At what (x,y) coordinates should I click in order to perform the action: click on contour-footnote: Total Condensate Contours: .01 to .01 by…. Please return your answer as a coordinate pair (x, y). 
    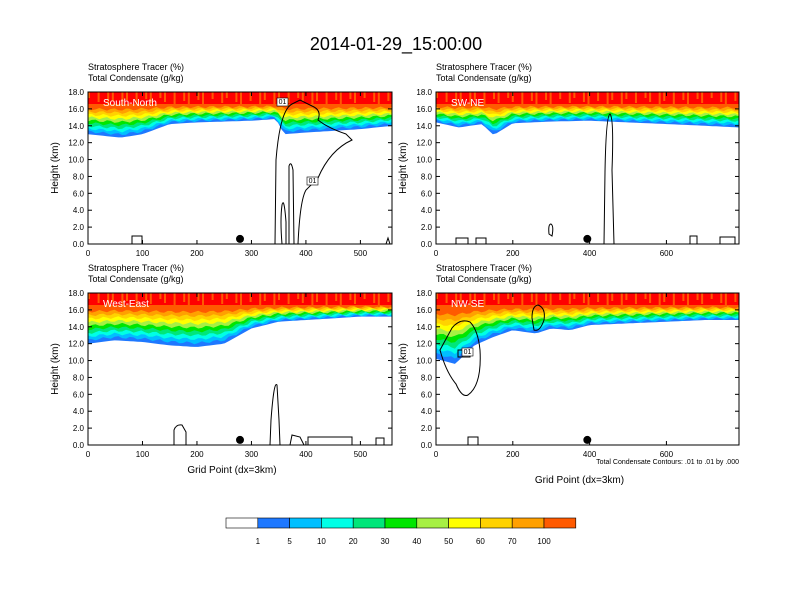
    Looking at the image, I should click on (667, 462).